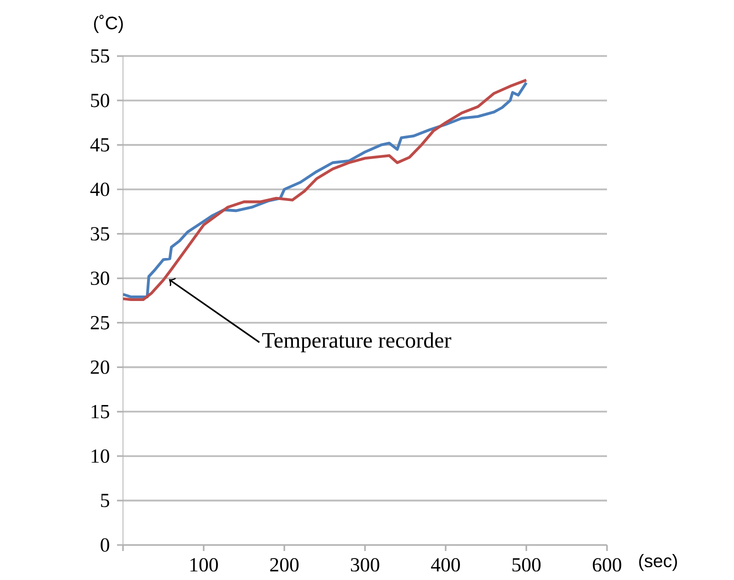 This screenshot has height=580, width=734. Describe the element at coordinates (658, 562) in the screenshot. I see `x-axis-title: (sec)` at that location.